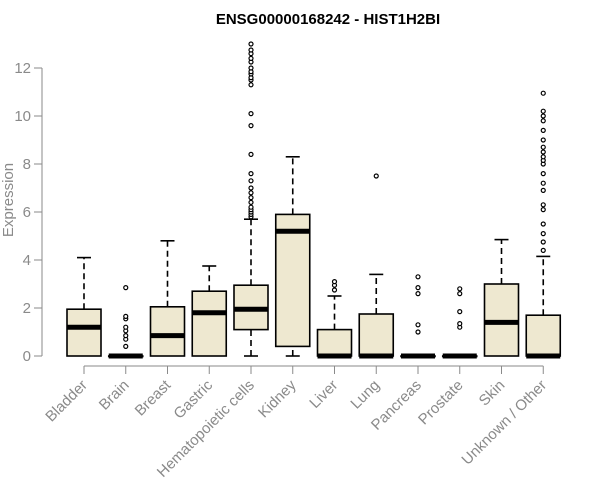 The height and width of the screenshot is (500, 600). What do you see at coordinates (22, 116) in the screenshot?
I see `y-tick-label: 10` at bounding box center [22, 116].